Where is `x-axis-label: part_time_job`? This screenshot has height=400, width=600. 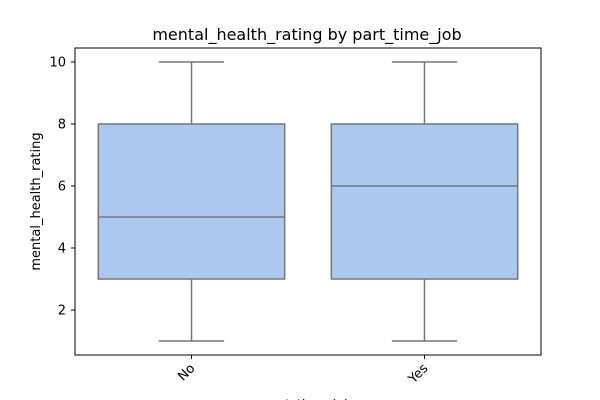 x-axis-label: part_time_job is located at coordinates (308, 399).